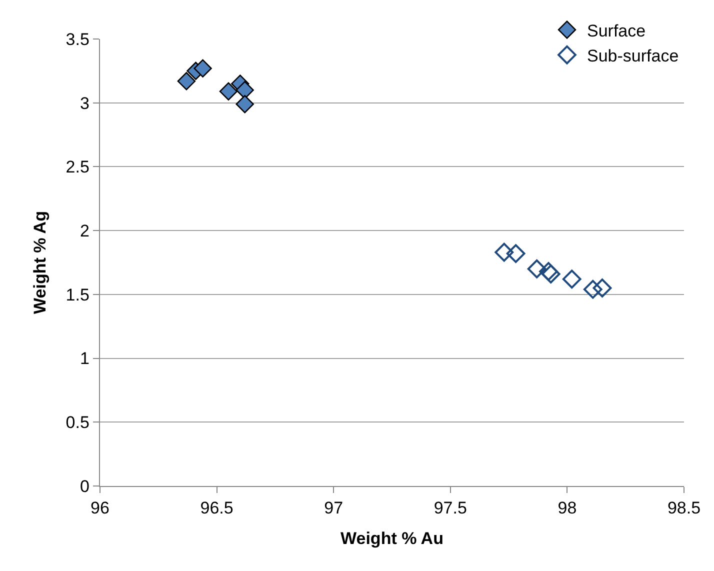  What do you see at coordinates (85, 358) in the screenshot?
I see `y-tick-label: 1` at bounding box center [85, 358].